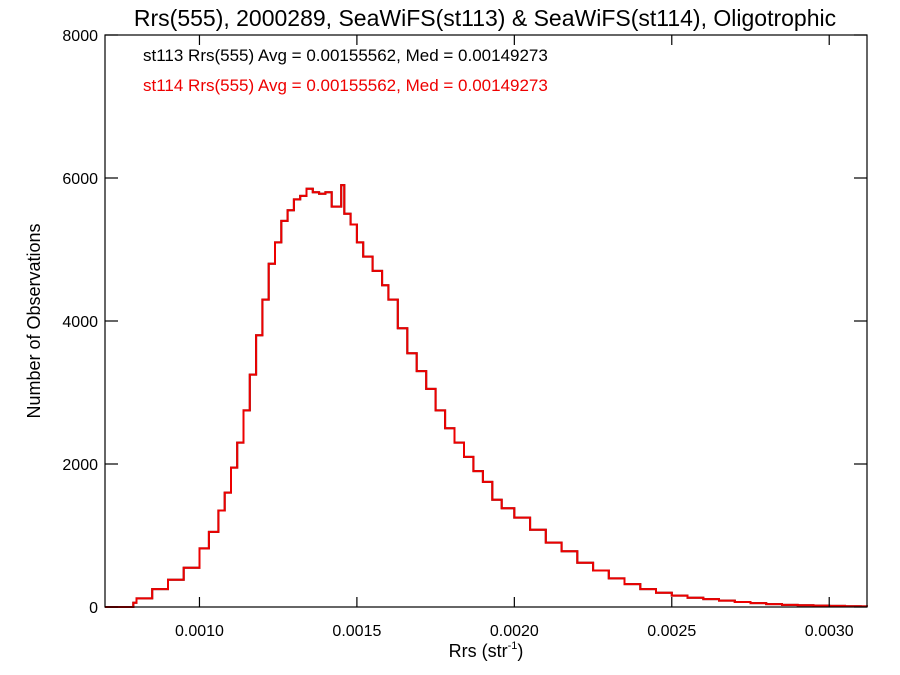 The image size is (900, 675). Describe the element at coordinates (93, 608) in the screenshot. I see `y-tick-label: 0` at that location.